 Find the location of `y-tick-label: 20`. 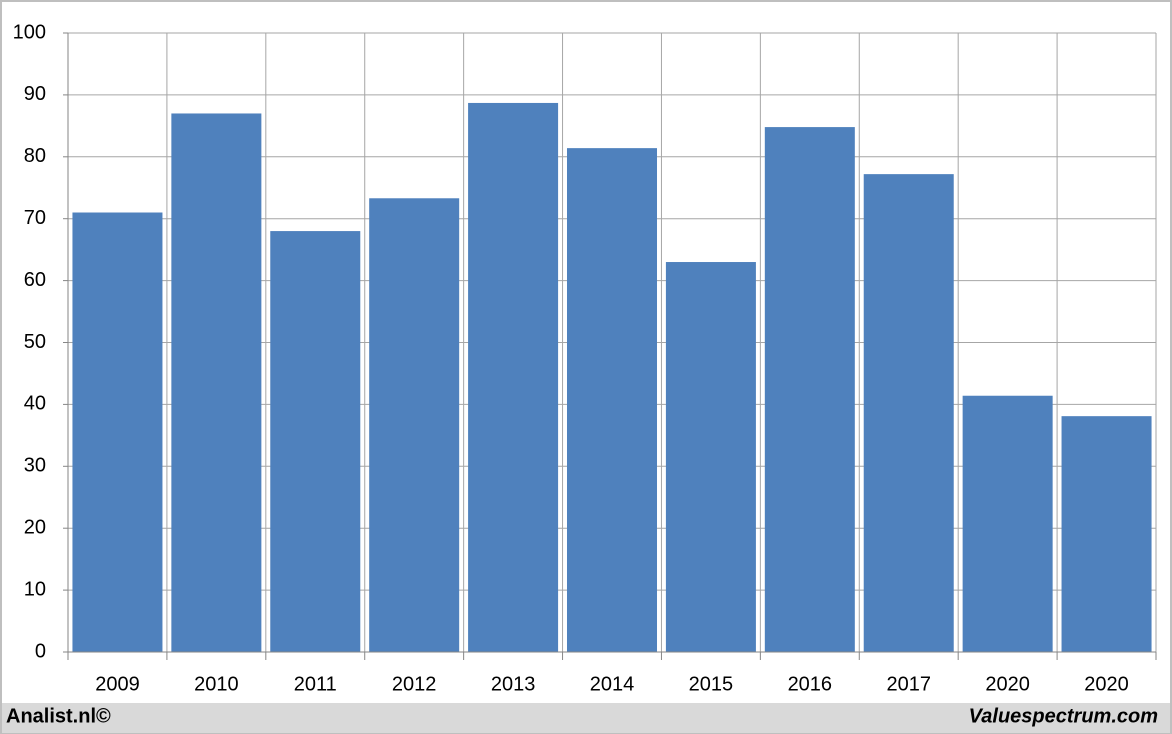

y-tick-label: 20 is located at coordinates (35, 527).